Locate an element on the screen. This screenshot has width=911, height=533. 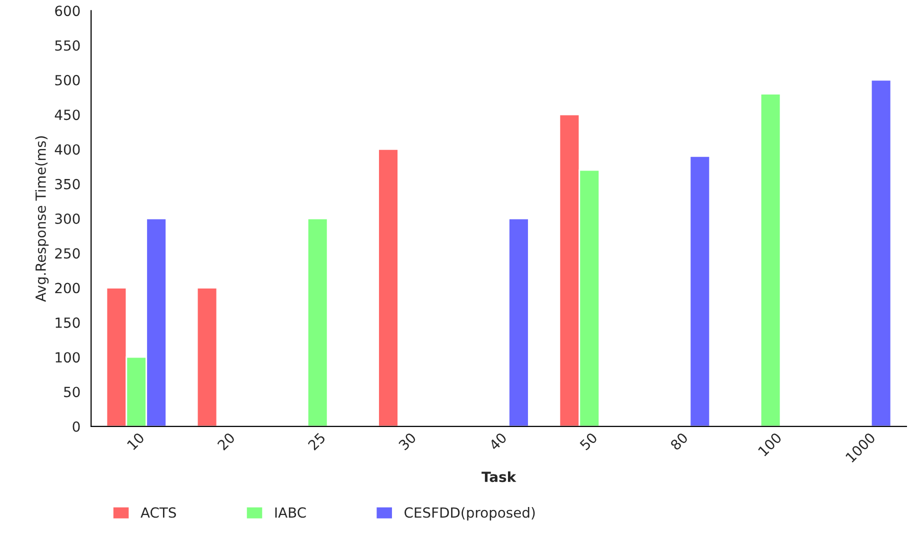
x-tick-label: 20 is located at coordinates (226, 441).